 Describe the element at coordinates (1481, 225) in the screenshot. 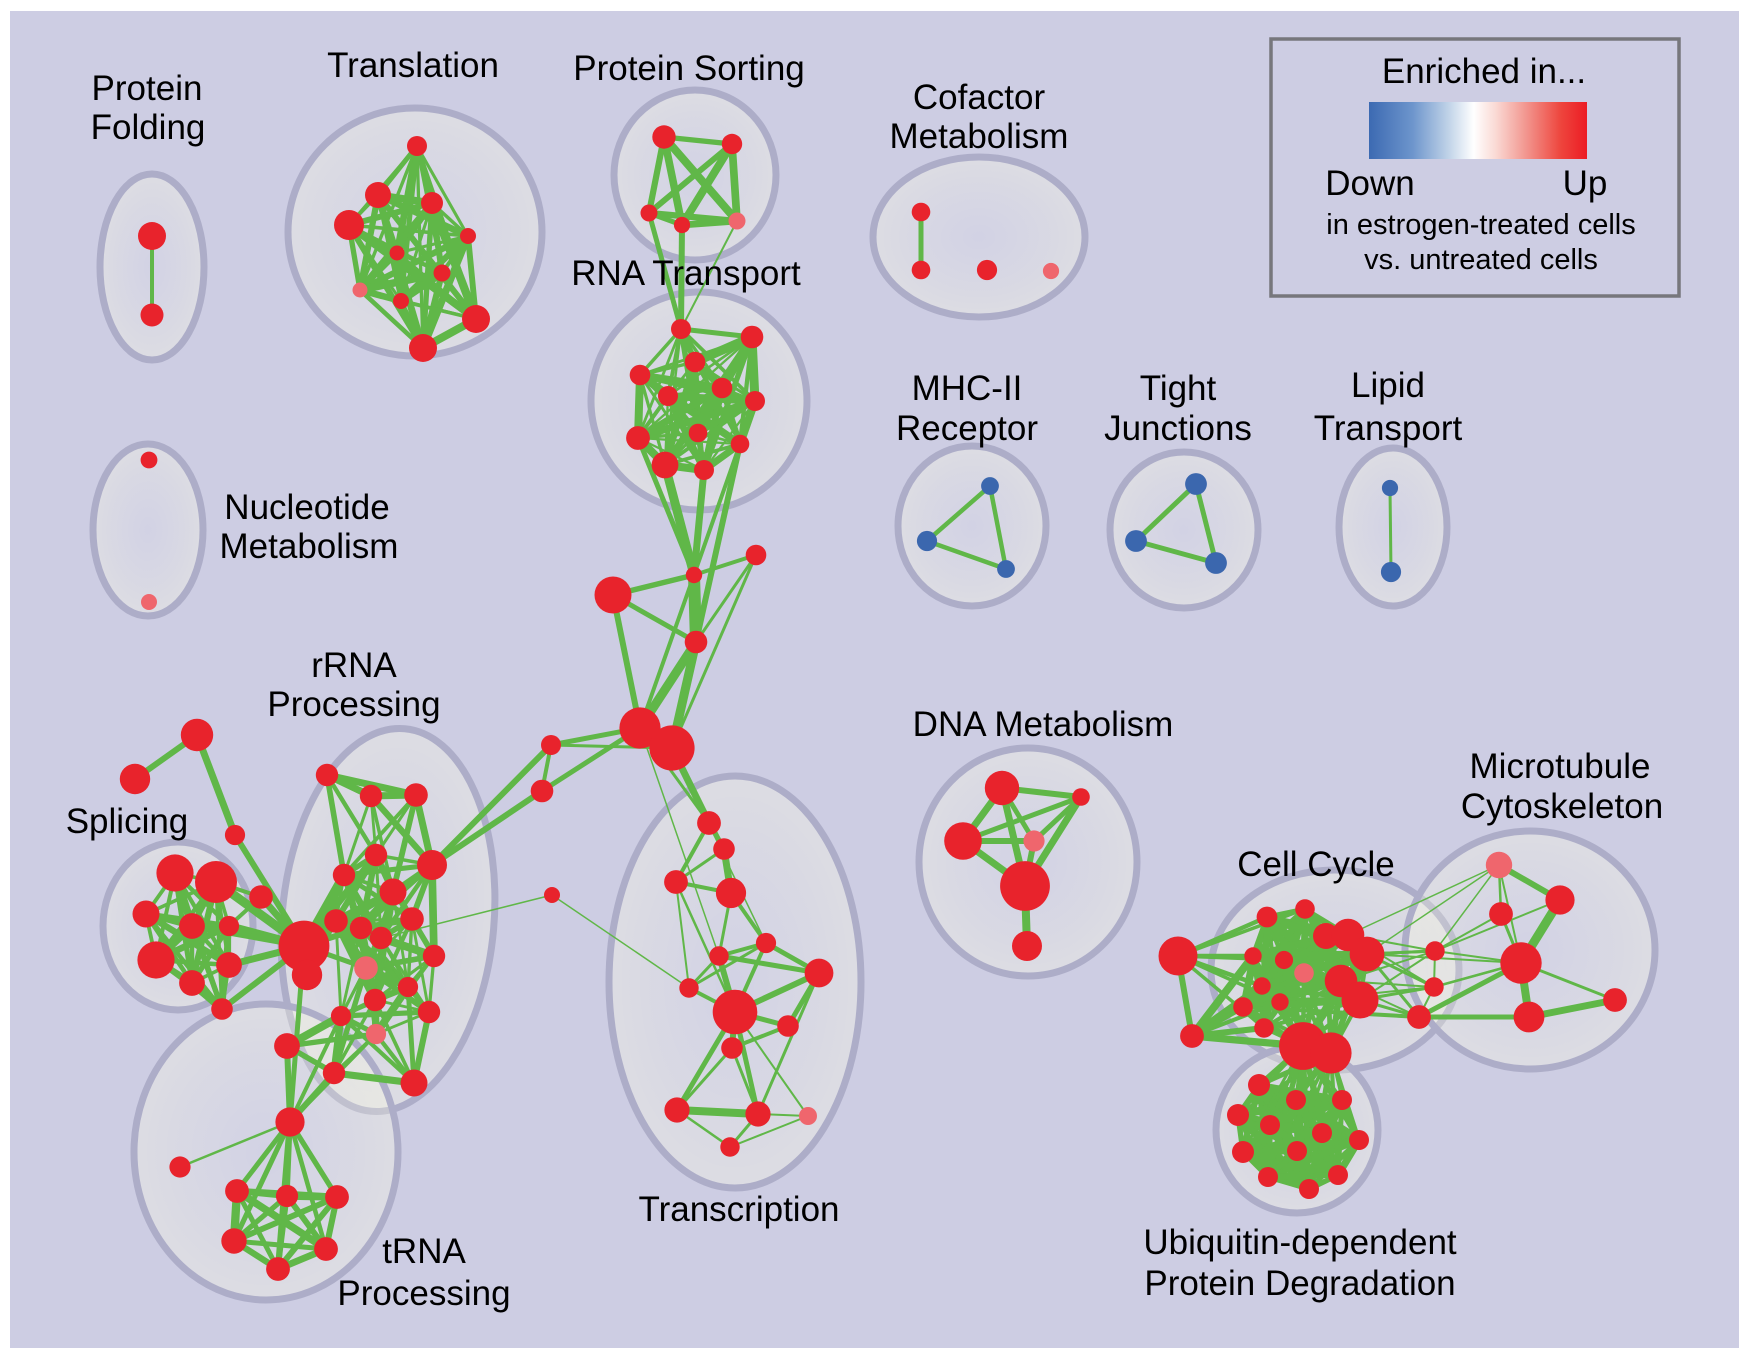

I see `svg-text: in estrogen-treated cells` at that location.